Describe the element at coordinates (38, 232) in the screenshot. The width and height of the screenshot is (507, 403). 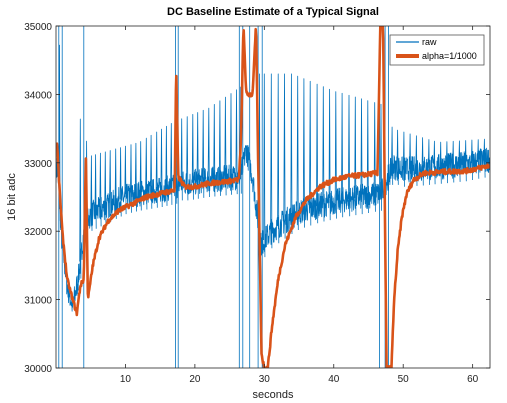
I see `y-tick-label: 32000` at that location.